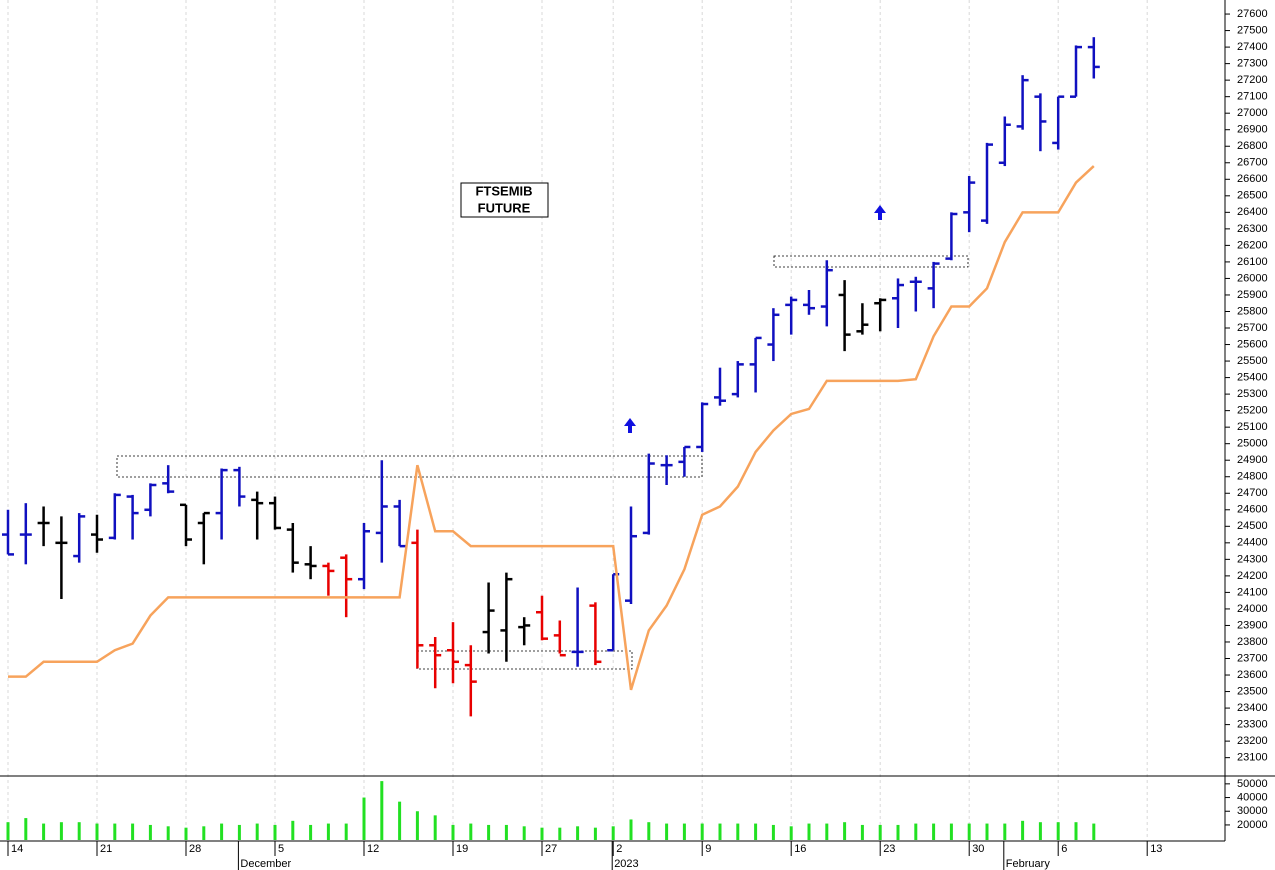 Image resolution: width=1275 pixels, height=870 pixels. What do you see at coordinates (800, 849) in the screenshot?
I see `x-tick-label: 16` at bounding box center [800, 849].